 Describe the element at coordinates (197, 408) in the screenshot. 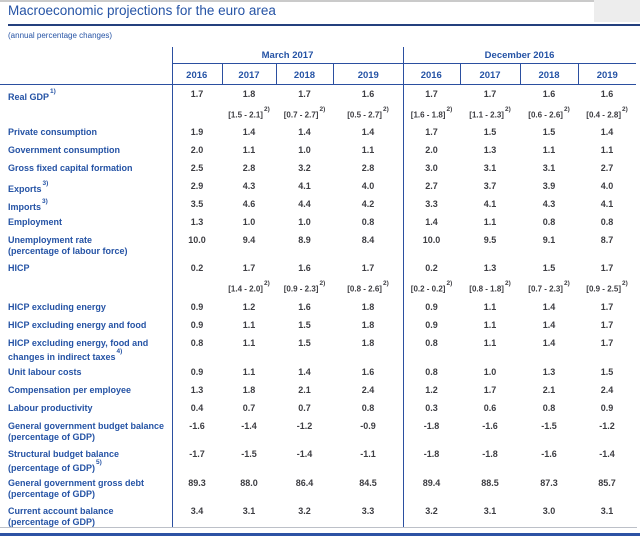

I see `value-cell: 0.4` at that location.